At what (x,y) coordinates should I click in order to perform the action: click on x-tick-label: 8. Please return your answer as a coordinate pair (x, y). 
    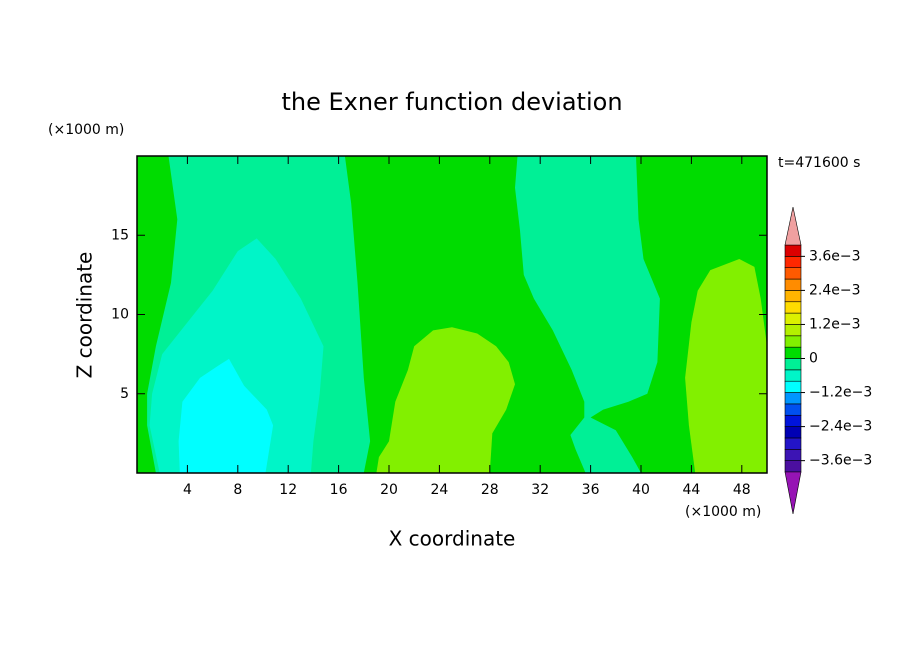
    Looking at the image, I should click on (237, 490).